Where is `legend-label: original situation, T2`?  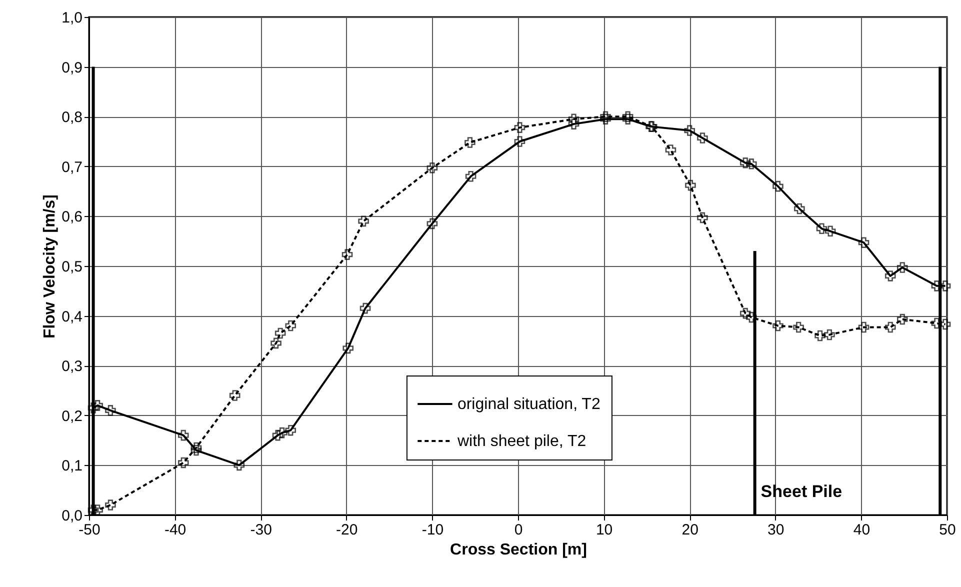
legend-label: original situation, T2 is located at coordinates (528, 405).